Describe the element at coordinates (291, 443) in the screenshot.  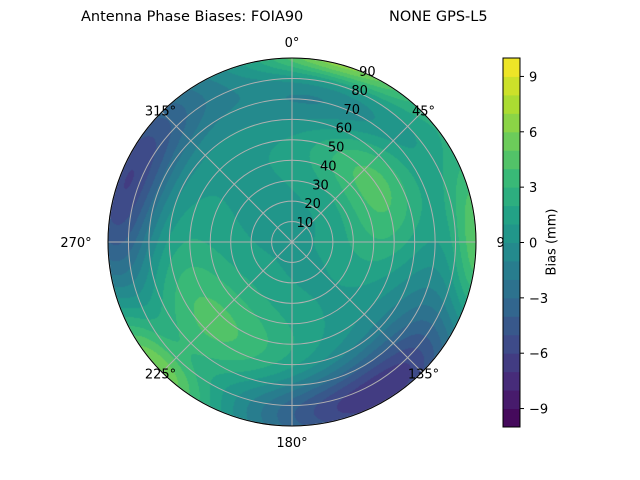
I see `theta-tick-label: 180°` at that location.